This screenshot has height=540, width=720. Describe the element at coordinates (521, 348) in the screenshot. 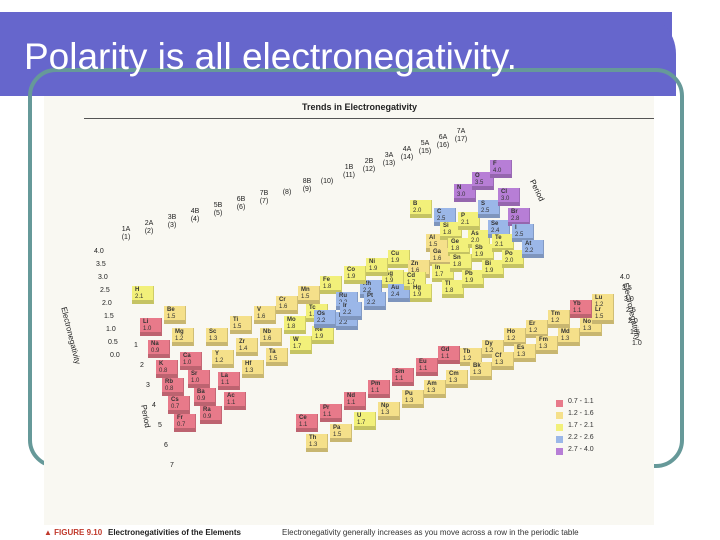

I see `element-symbol: Es` at that location.